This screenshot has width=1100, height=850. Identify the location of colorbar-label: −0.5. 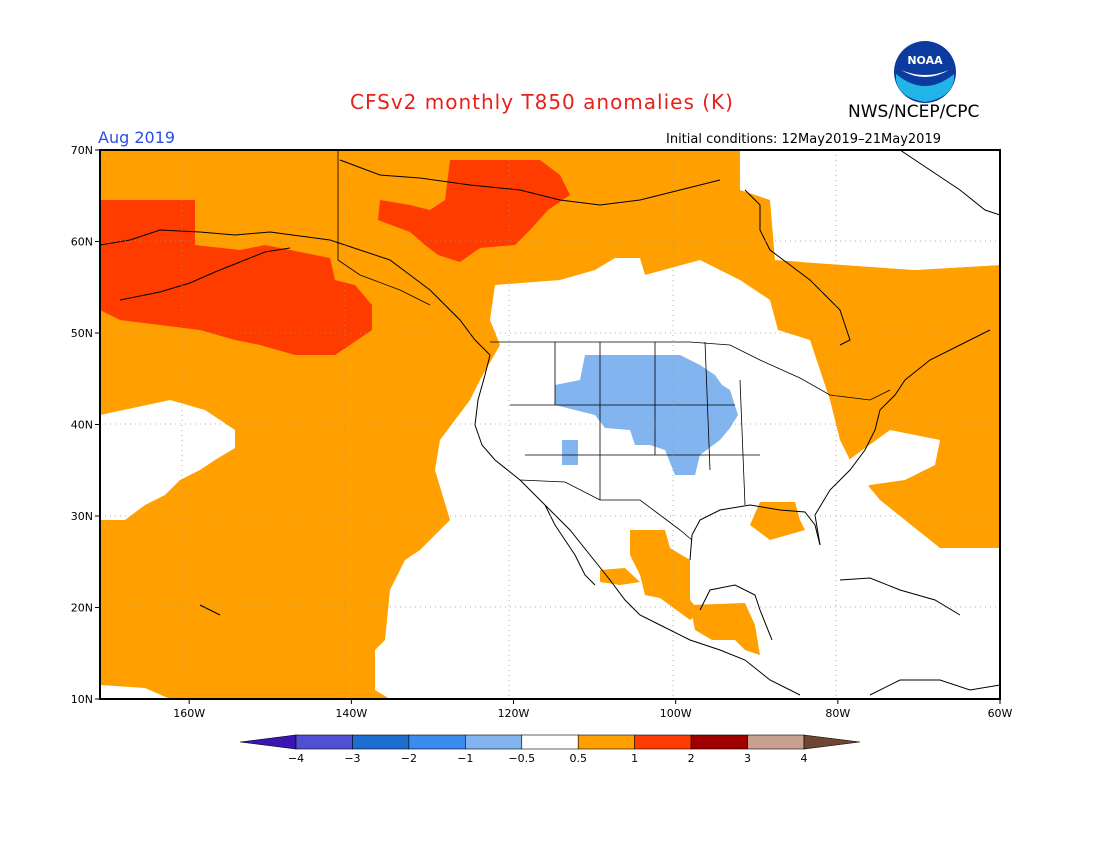
(521, 758).